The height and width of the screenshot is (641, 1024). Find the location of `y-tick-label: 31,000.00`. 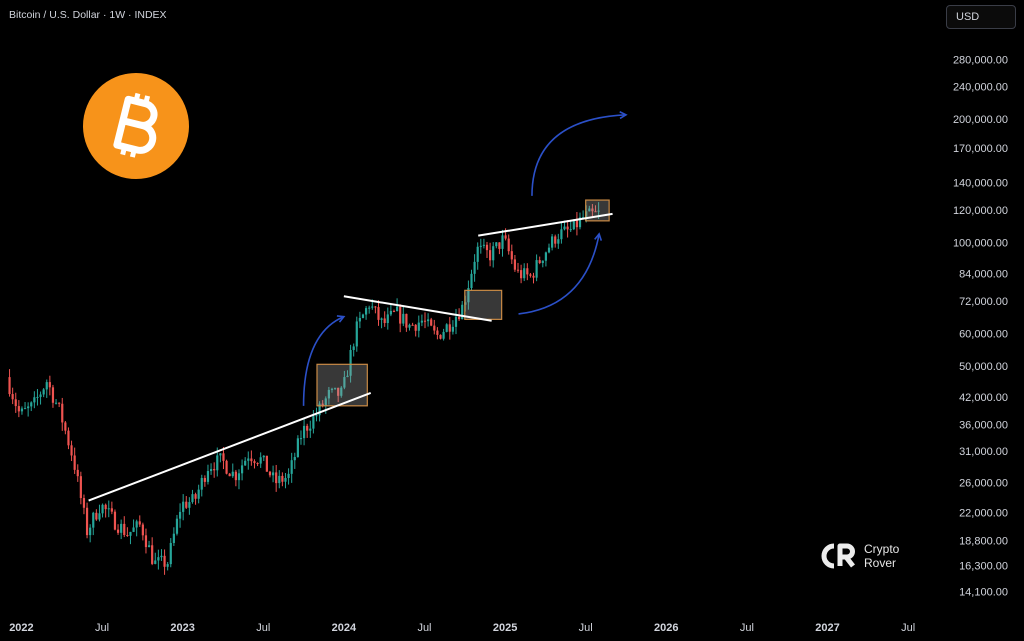

y-tick-label: 31,000.00 is located at coordinates (983, 452).